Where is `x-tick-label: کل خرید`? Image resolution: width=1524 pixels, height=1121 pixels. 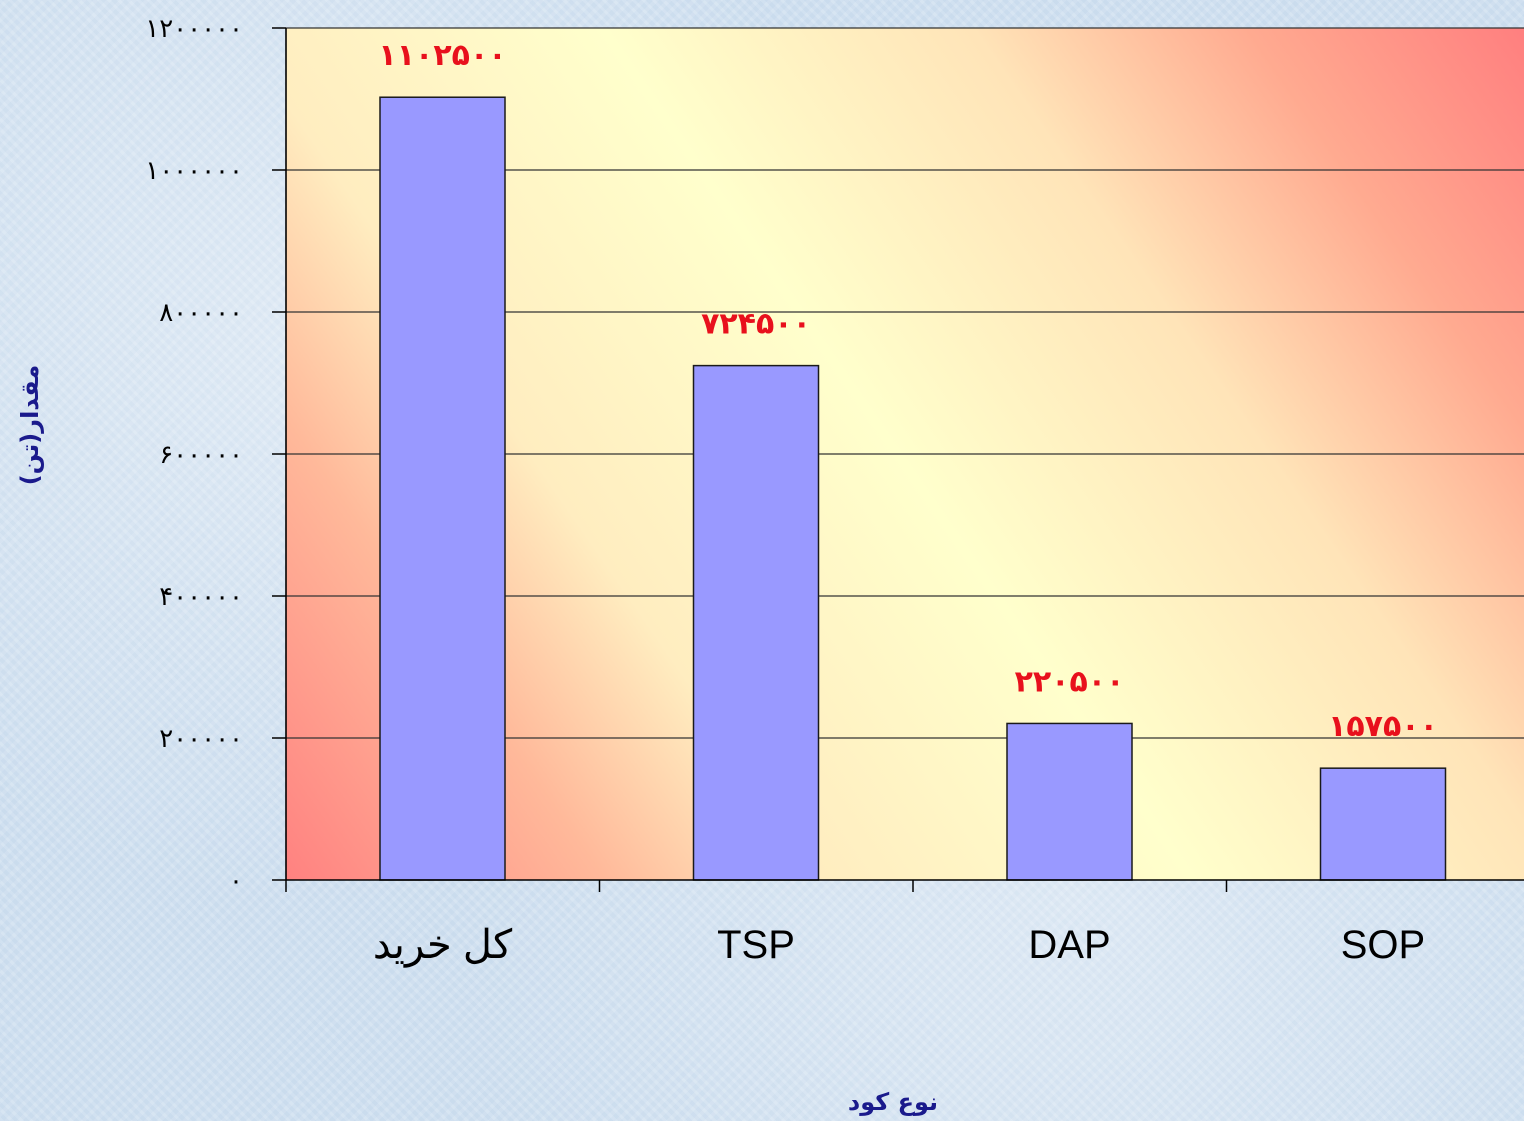 x-tick-label: کل خرید is located at coordinates (443, 945).